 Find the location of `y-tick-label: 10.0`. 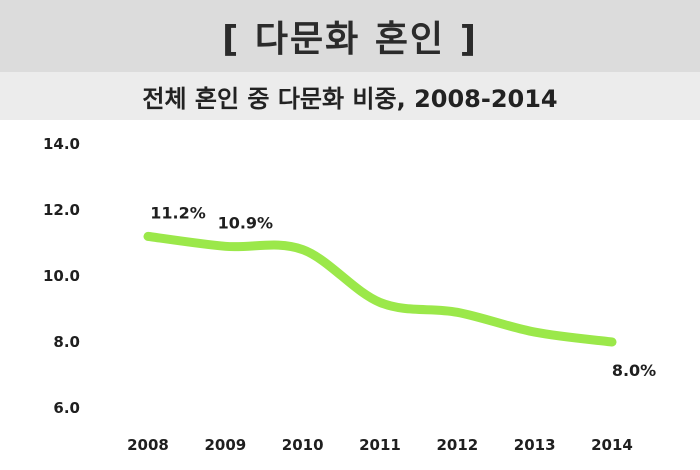

y-tick-label: 10.0 is located at coordinates (61, 276).